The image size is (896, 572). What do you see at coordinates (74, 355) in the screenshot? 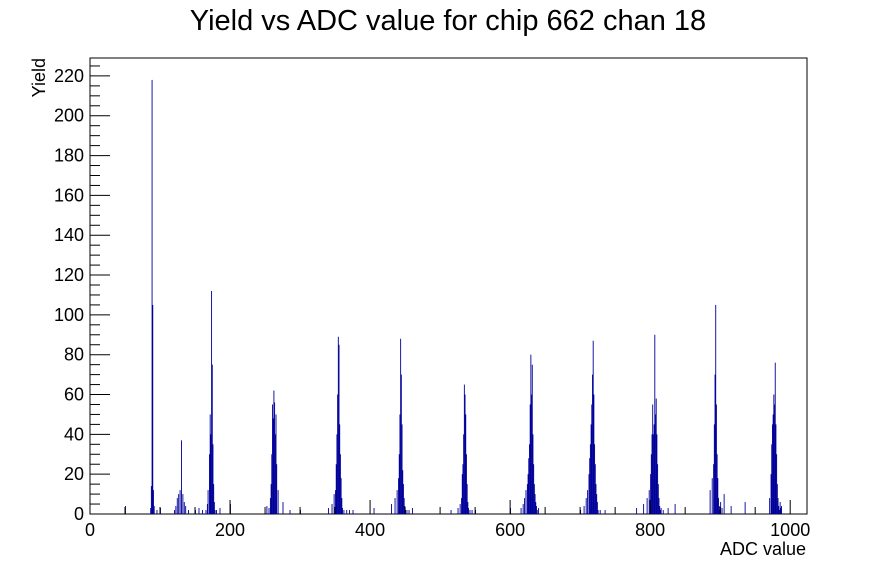
I see `y-tick-label: 80` at bounding box center [74, 355].